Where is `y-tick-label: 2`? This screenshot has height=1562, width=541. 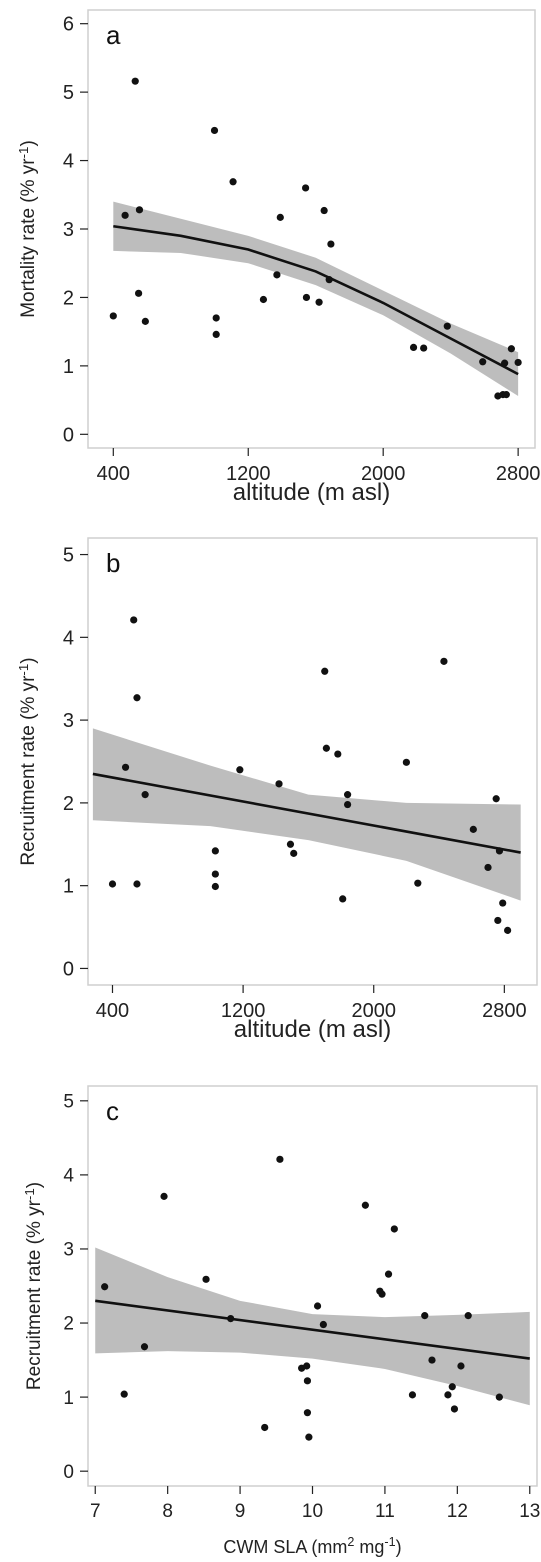
y-tick-label: 2 is located at coordinates (68, 804).